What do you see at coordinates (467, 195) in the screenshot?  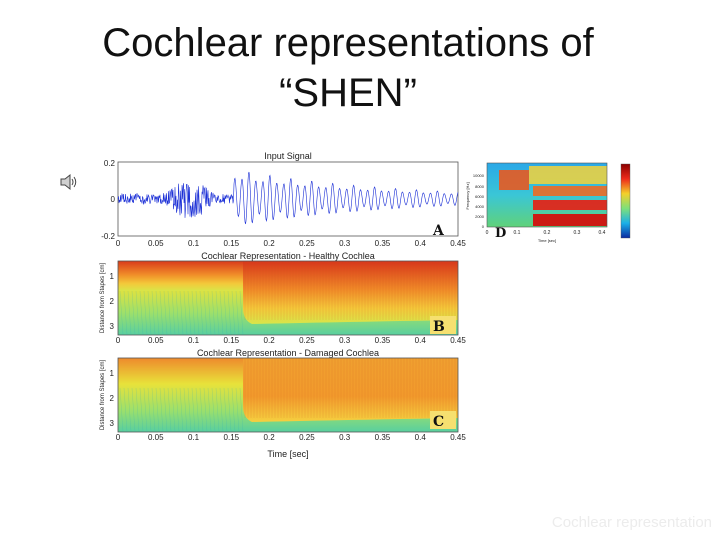 I see `panel-d-ylabel: Frequency [Hz]` at bounding box center [467, 195].